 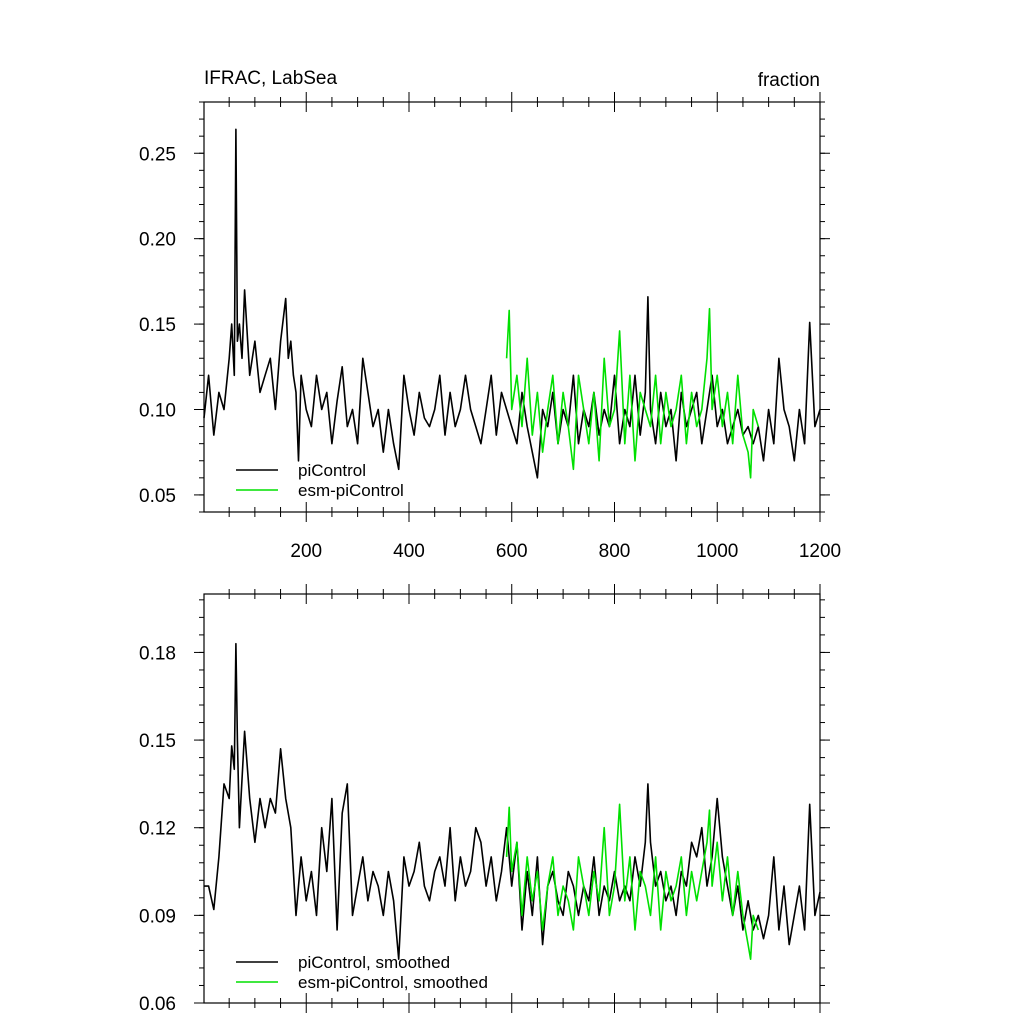 What do you see at coordinates (157, 829) in the screenshot?
I see `y-tick-label: 0.12` at bounding box center [157, 829].